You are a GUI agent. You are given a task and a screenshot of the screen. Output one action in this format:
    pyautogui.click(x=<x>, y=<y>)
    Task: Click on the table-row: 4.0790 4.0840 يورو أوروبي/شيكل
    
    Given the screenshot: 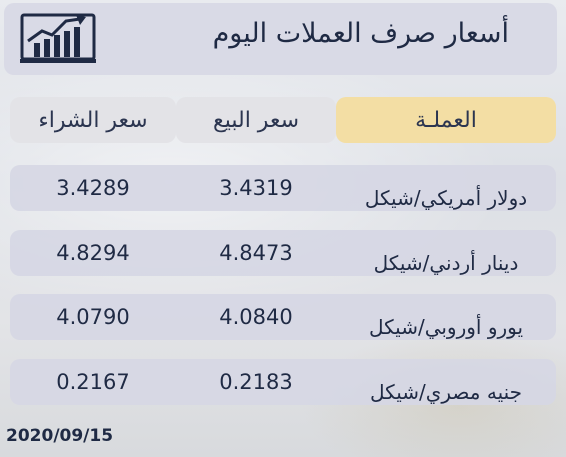 What is the action you would take?
    pyautogui.click(x=283, y=317)
    